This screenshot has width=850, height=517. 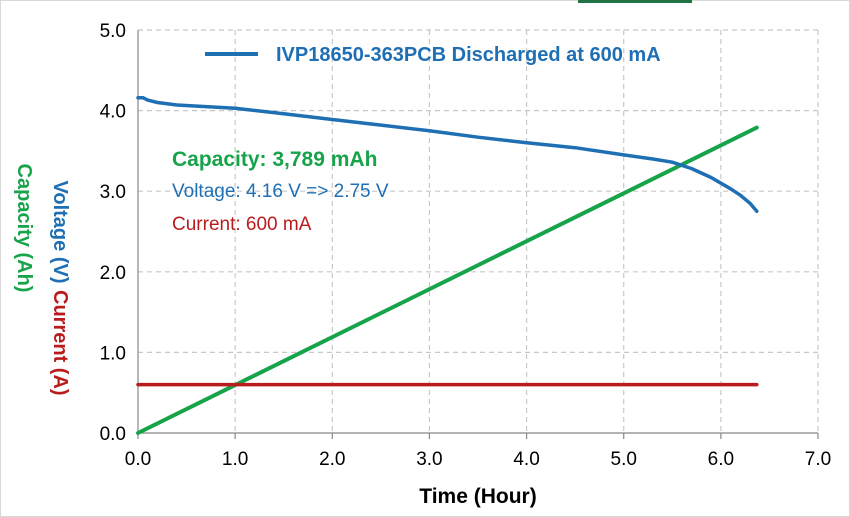 What do you see at coordinates (113, 31) in the screenshot?
I see `y-tick-label: 5.0` at bounding box center [113, 31].